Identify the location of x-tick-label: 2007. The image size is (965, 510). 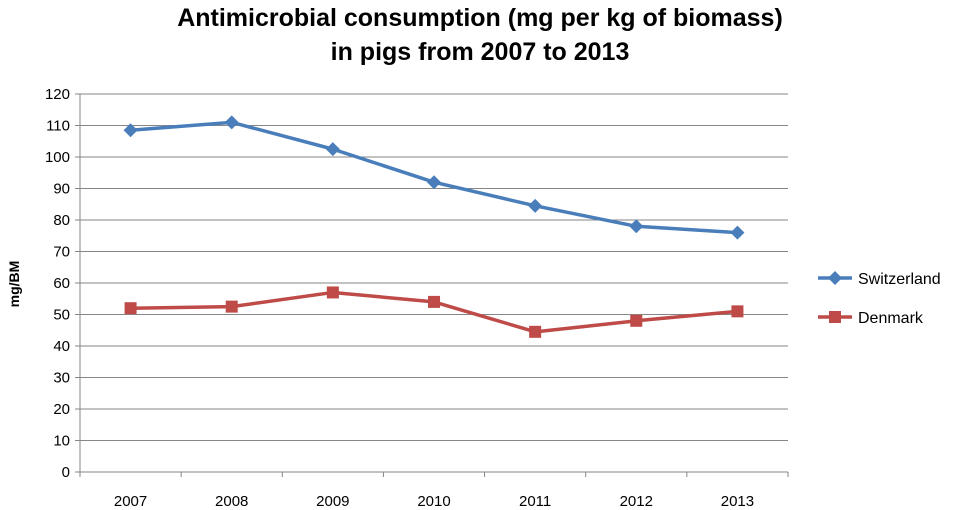
(130, 501).